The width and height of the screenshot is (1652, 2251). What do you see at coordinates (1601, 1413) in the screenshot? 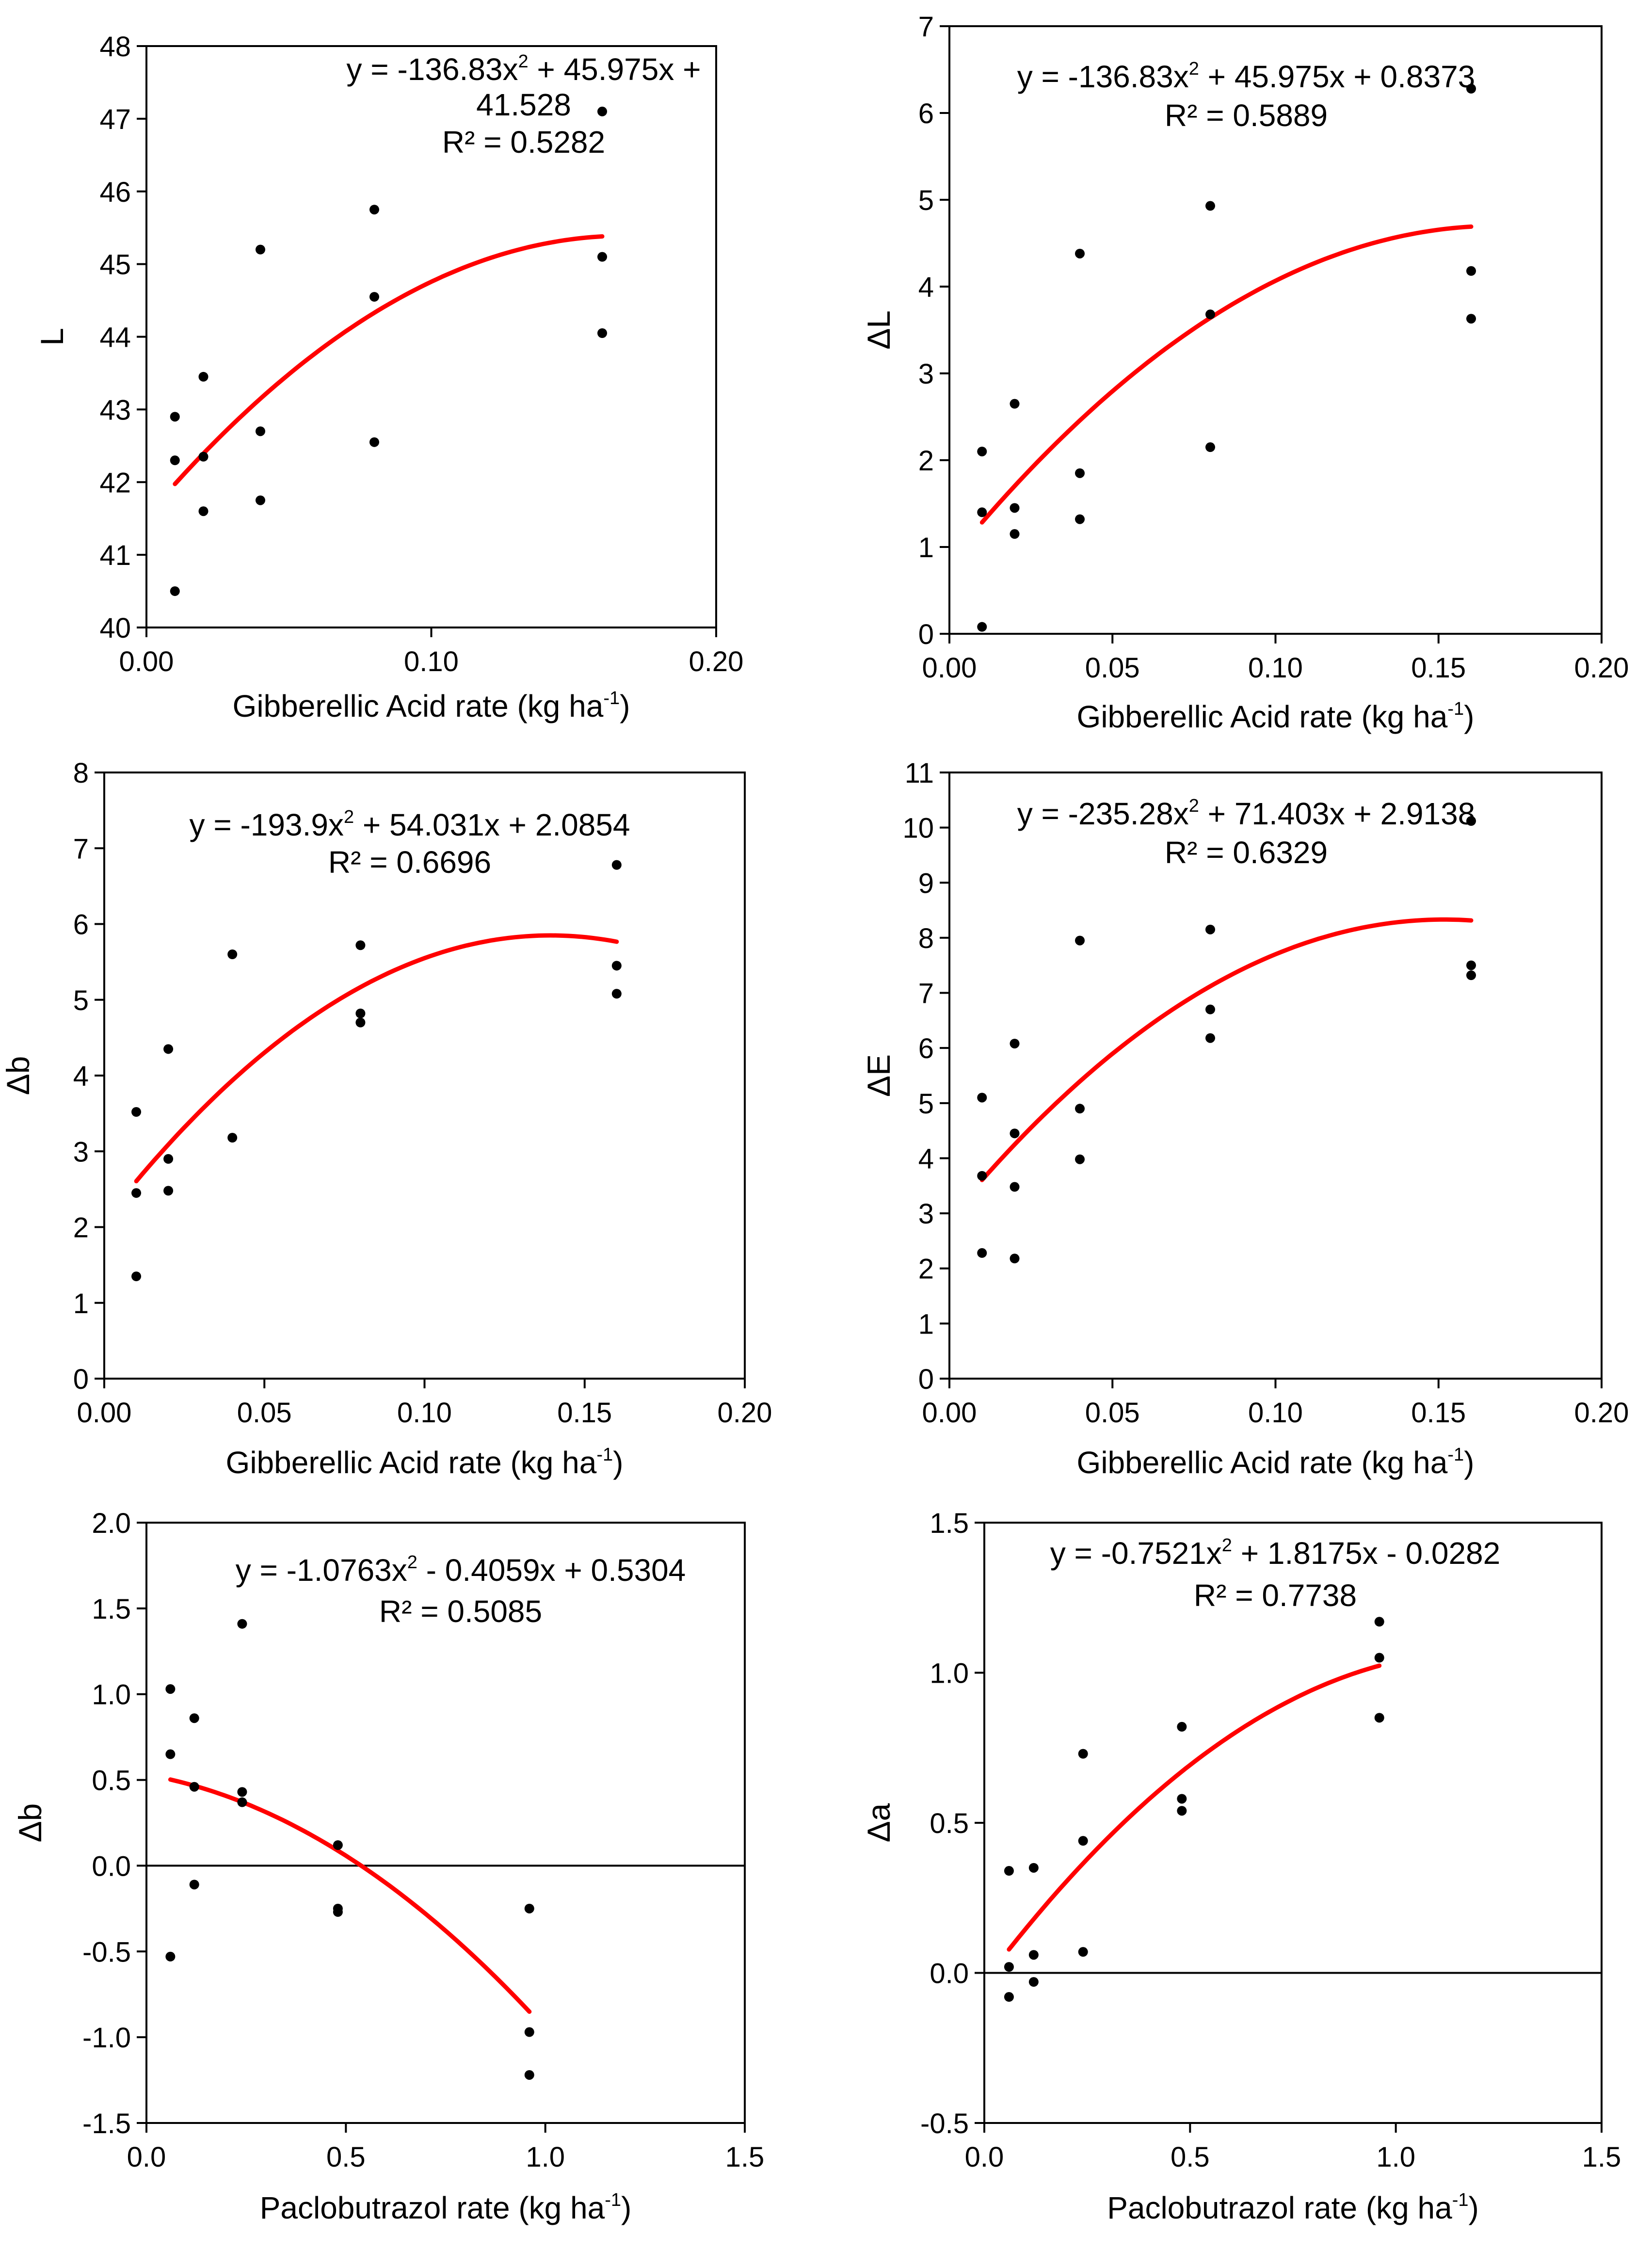
I see `x-tick-label: 0.20` at bounding box center [1601, 1413].